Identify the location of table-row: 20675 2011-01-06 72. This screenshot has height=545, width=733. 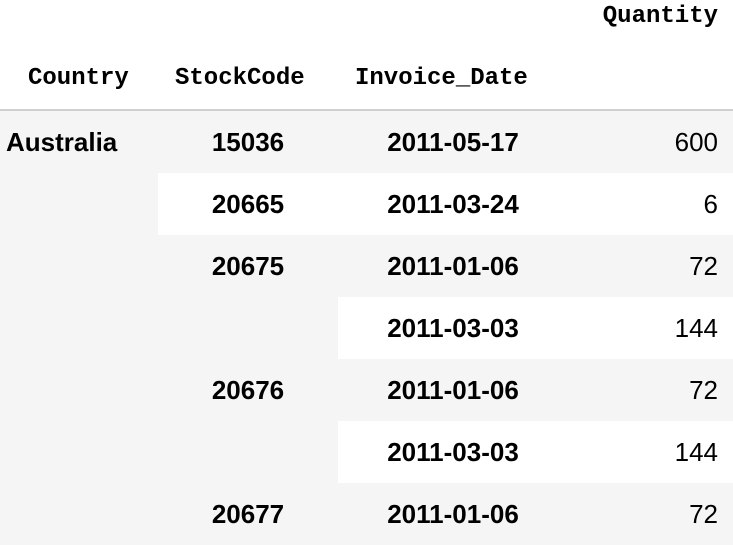
(366, 266).